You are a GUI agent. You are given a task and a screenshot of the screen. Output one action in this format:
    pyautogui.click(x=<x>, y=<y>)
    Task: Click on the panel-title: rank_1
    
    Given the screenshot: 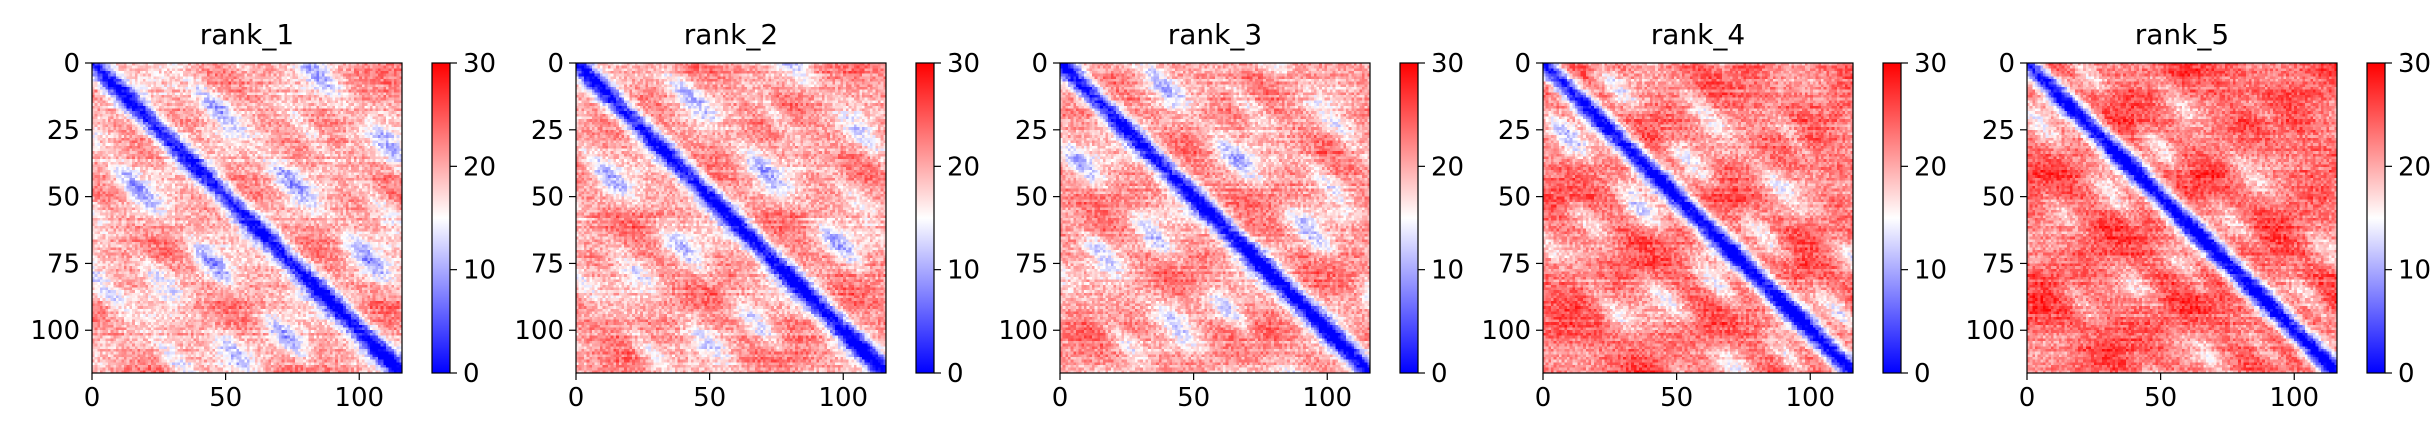 What is the action you would take?
    pyautogui.click(x=247, y=34)
    